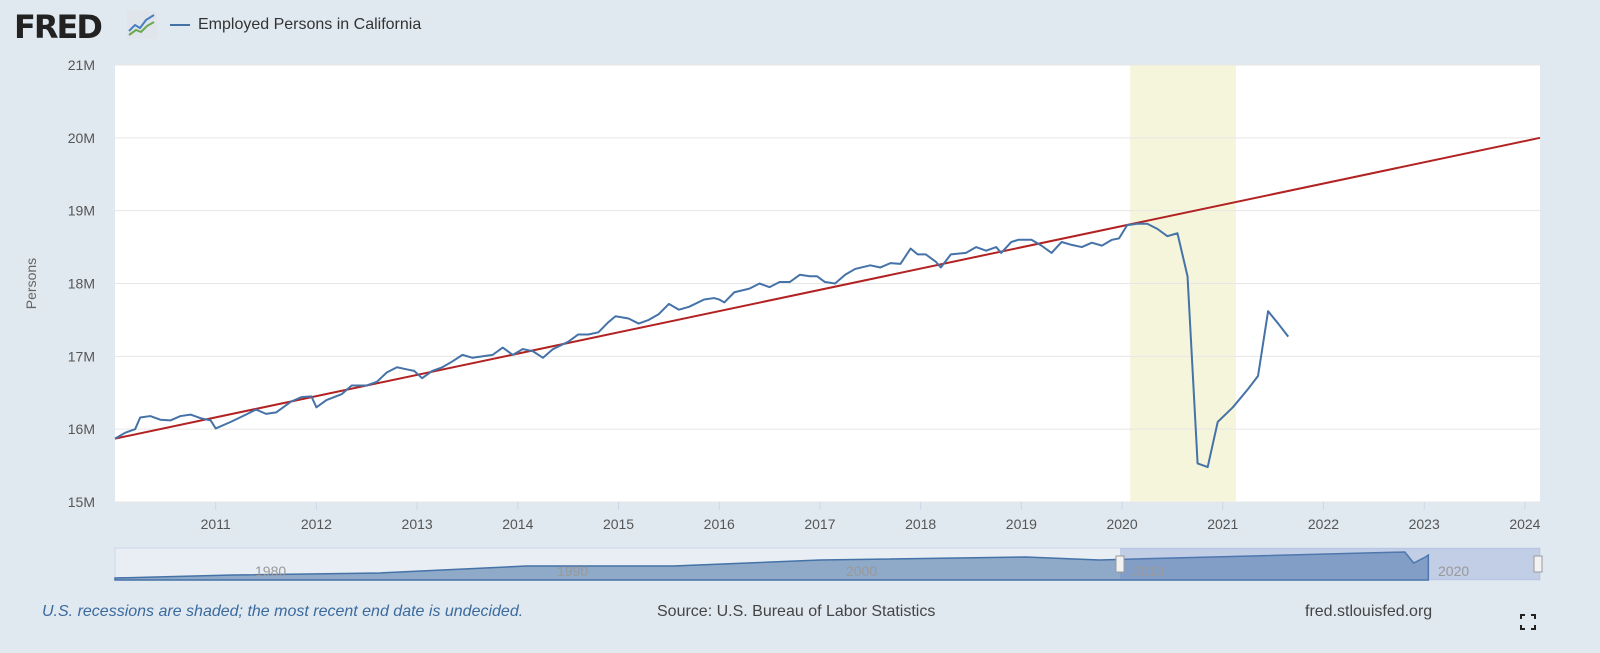 The image size is (1600, 653). What do you see at coordinates (81, 284) in the screenshot?
I see `y-tick-label: 18M` at bounding box center [81, 284].